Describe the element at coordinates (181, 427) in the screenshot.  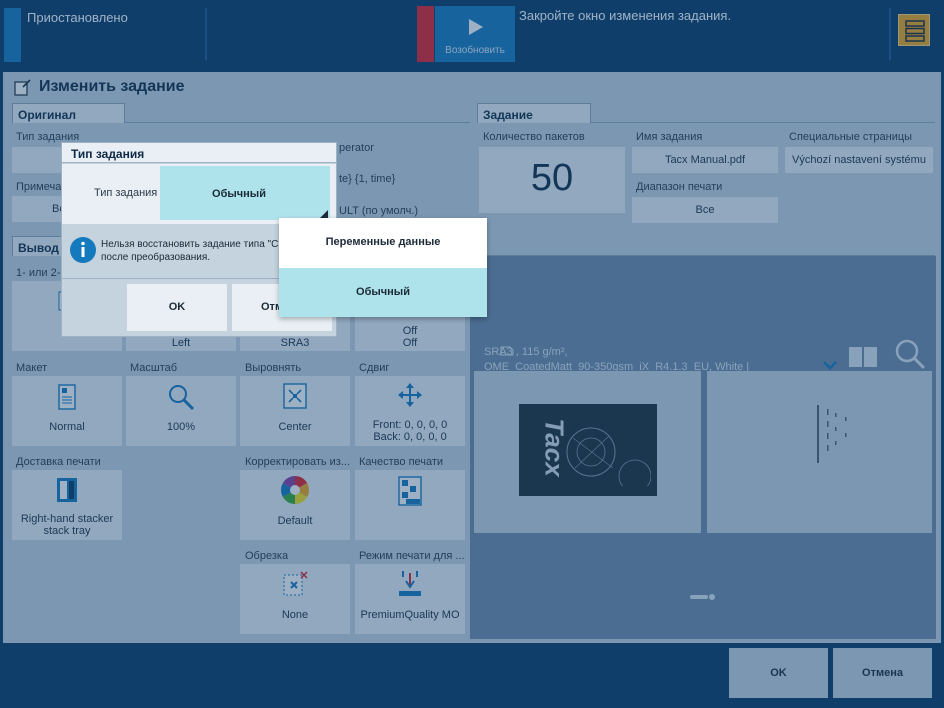
I see `scale-value: 100%` at that location.